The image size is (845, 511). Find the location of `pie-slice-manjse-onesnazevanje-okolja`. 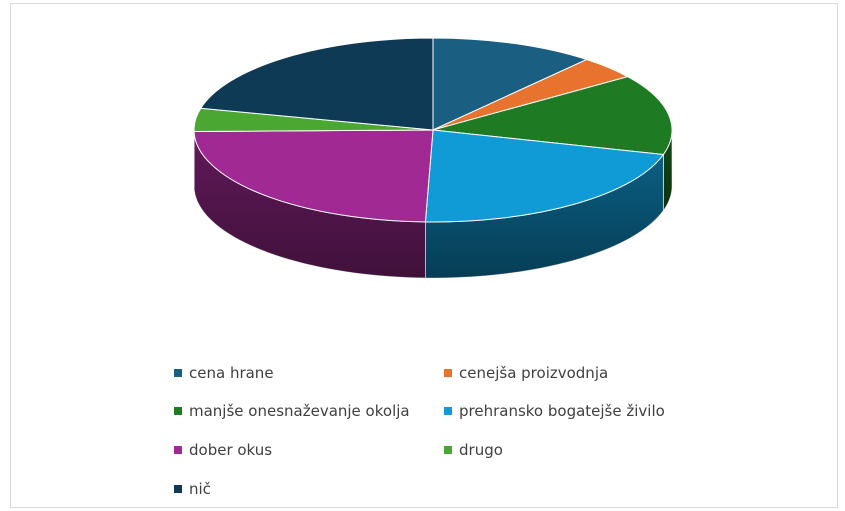

pie-slice-manjse-onesnazevanje-okolja is located at coordinates (552, 116).